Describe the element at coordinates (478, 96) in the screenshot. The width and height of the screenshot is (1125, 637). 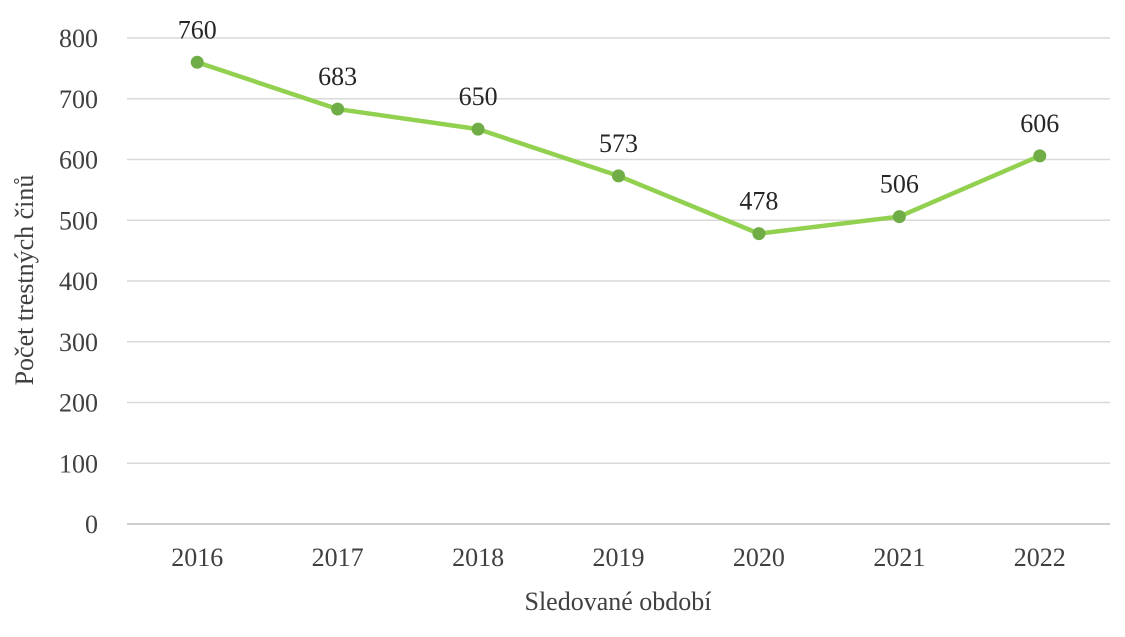
I see `data-label: 650` at that location.